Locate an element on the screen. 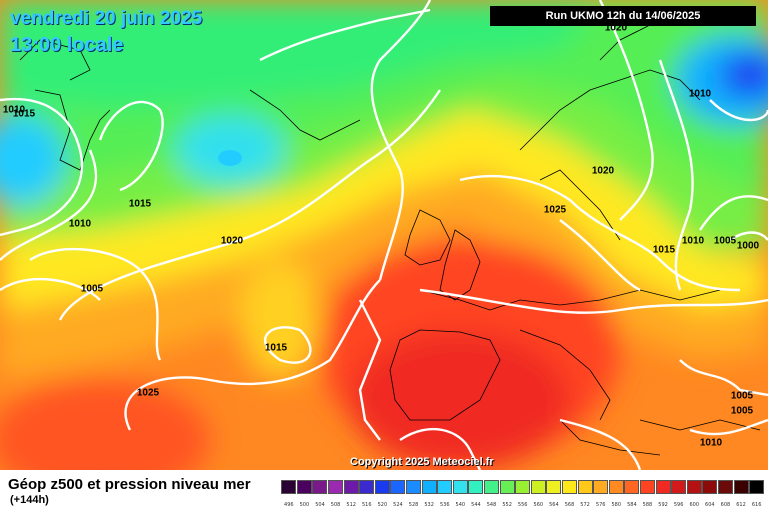 The height and width of the screenshot is (512, 768). legend-entry: 516 is located at coordinates (367, 496).